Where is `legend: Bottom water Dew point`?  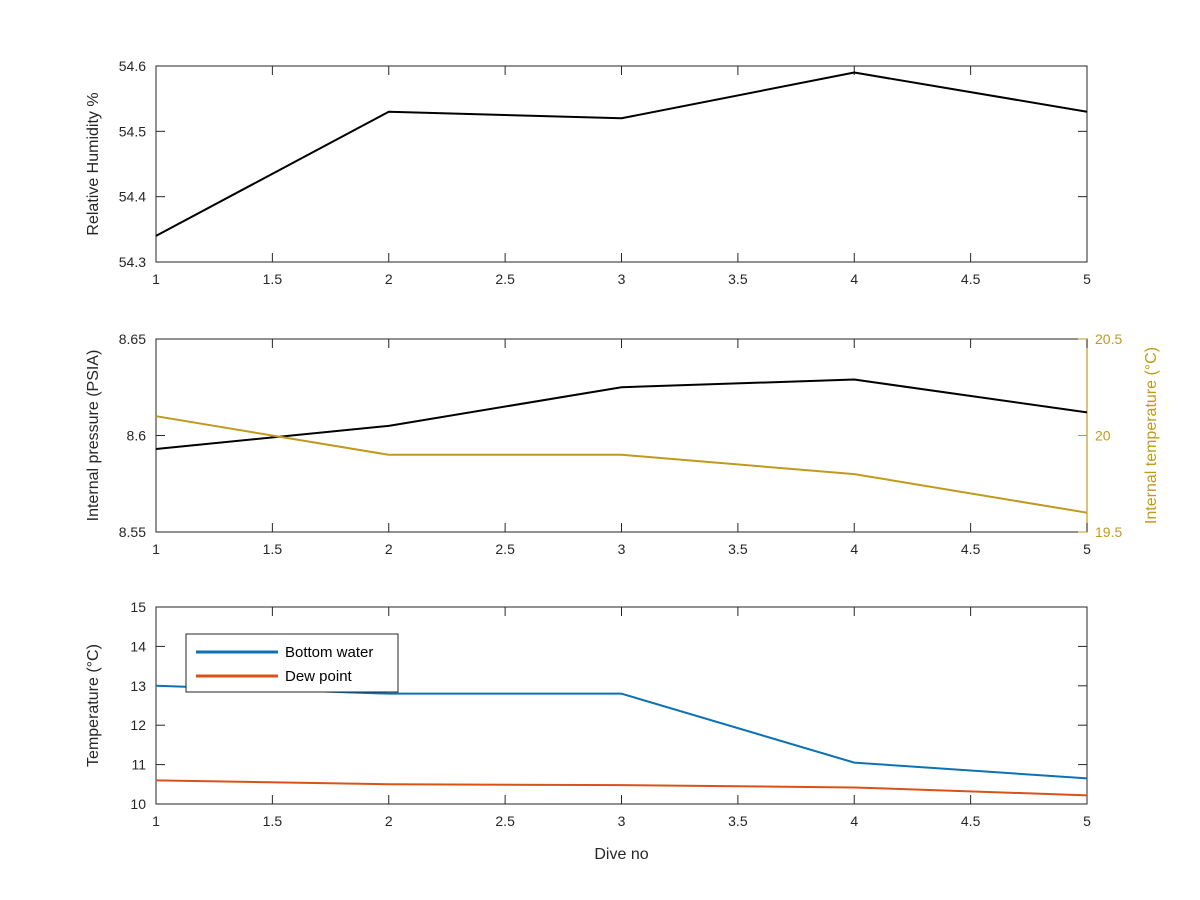
legend: Bottom water Dew point is located at coordinates (292, 663).